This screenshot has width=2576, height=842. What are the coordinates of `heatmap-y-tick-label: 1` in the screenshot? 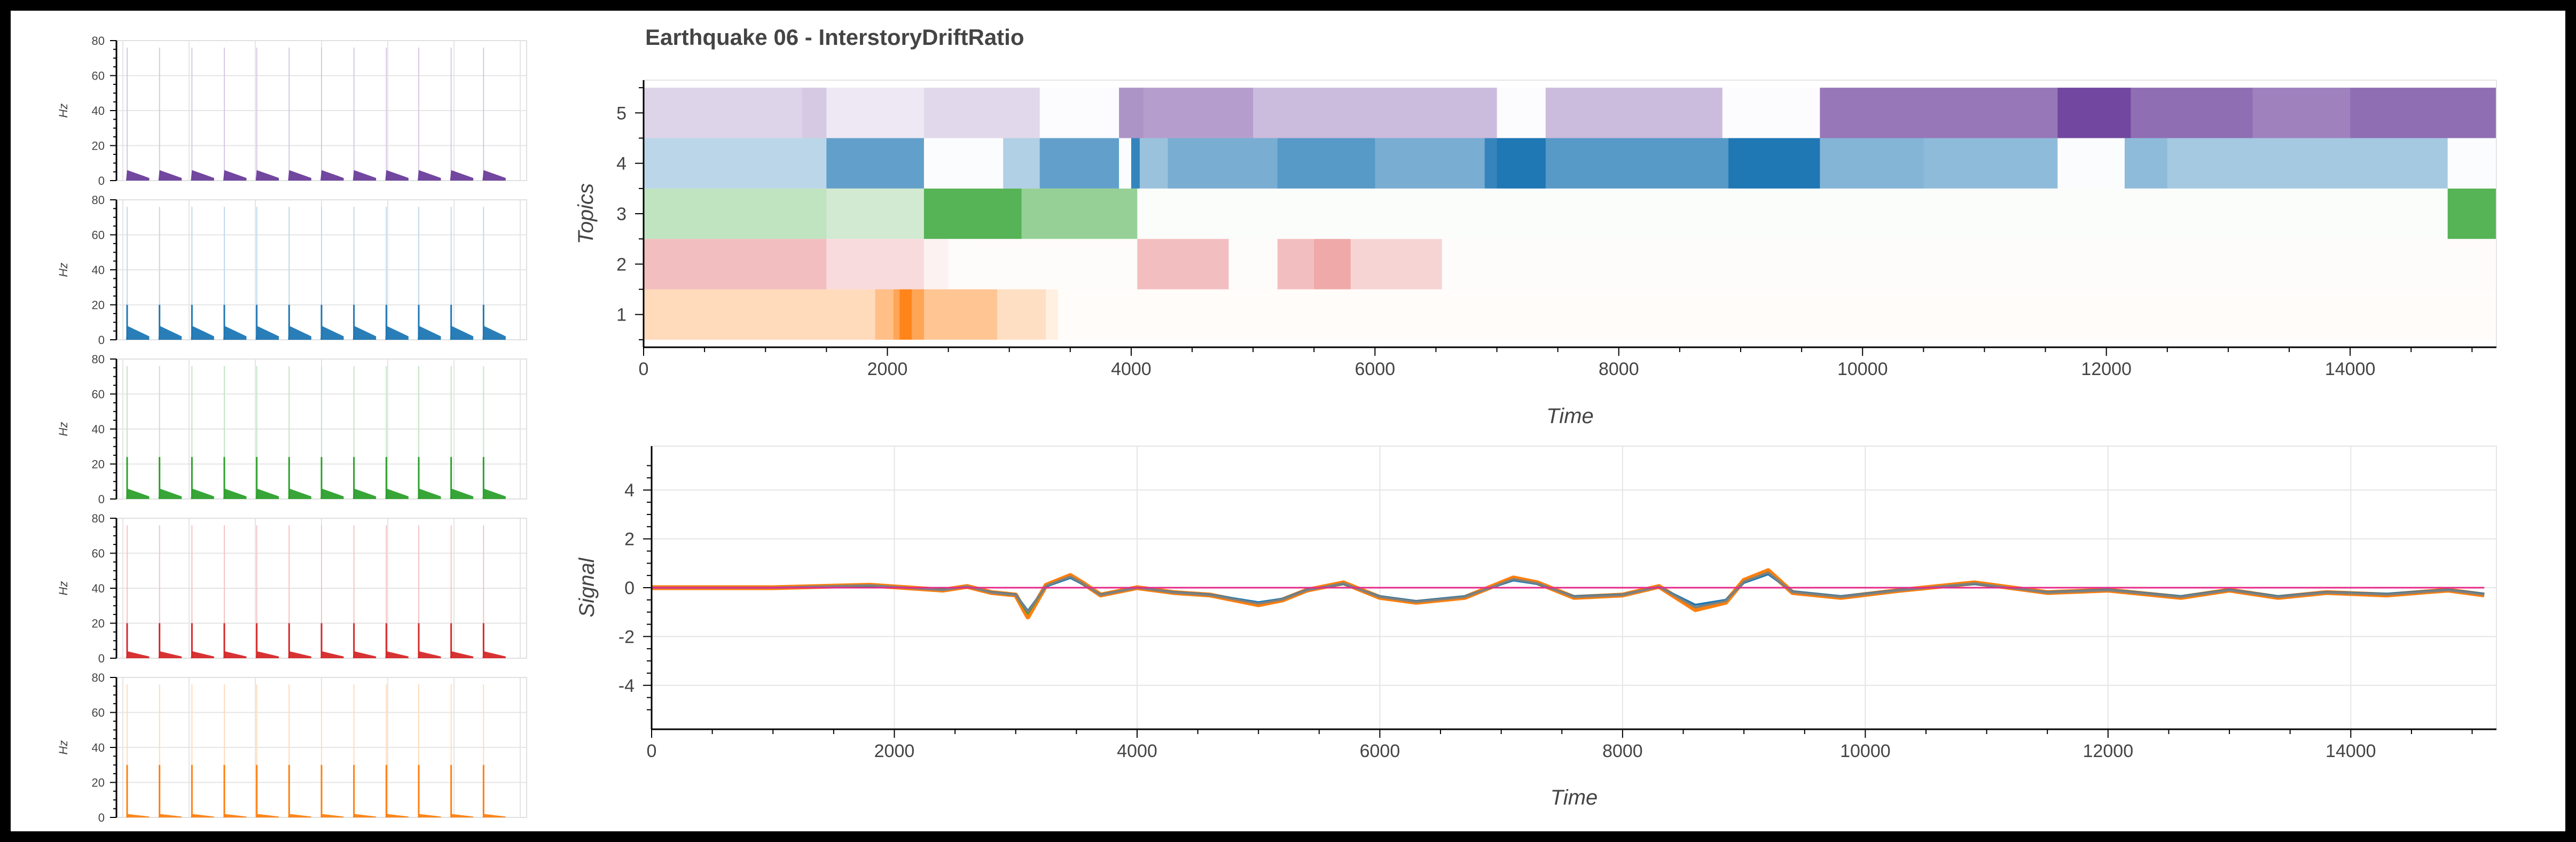 It's located at (621, 315).